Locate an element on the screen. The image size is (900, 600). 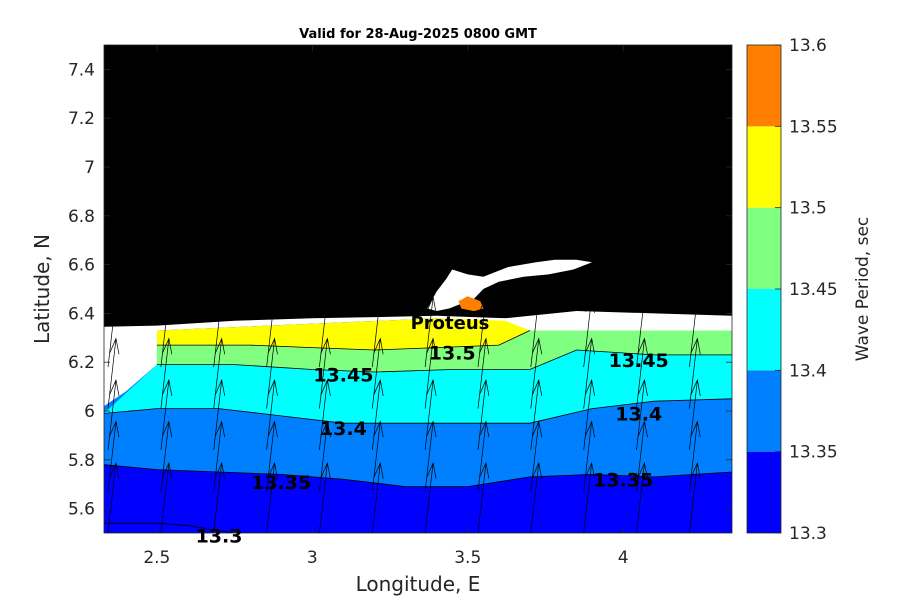
contour-label: 13.5 is located at coordinates (452, 353).